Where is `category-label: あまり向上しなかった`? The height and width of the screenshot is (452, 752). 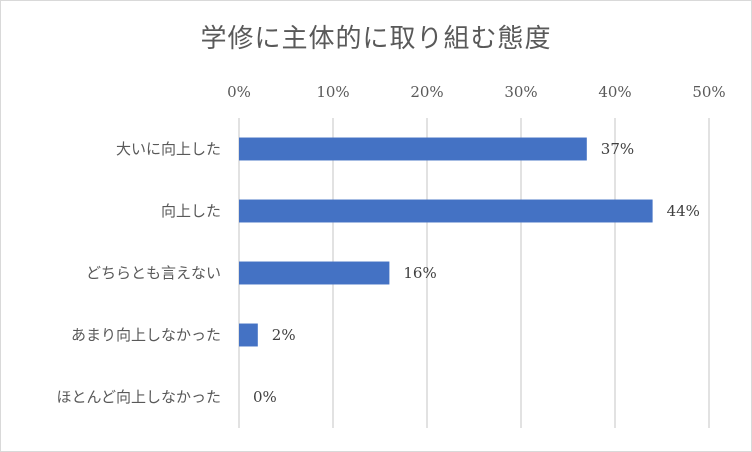
category-label: あまり向上しなかった is located at coordinates (146, 335).